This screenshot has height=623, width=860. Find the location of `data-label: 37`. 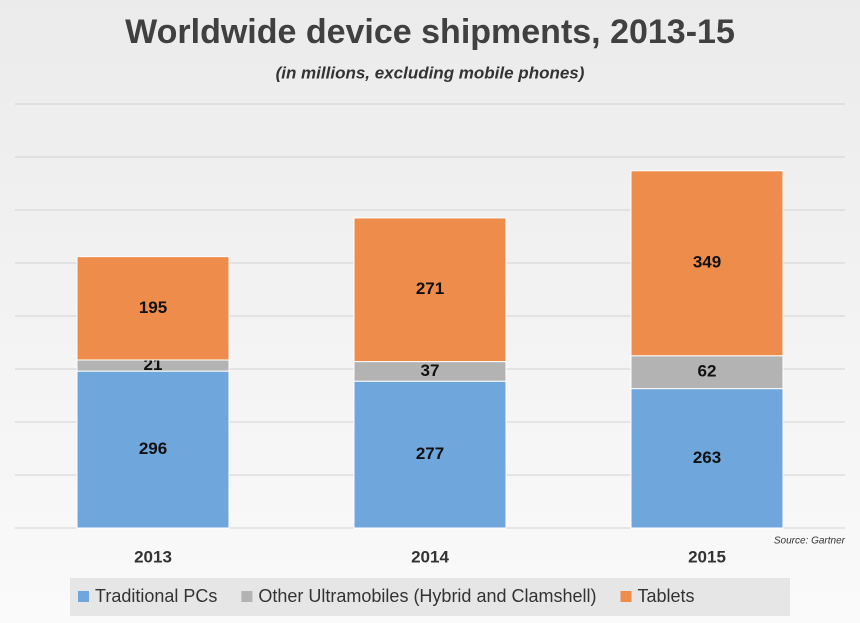

data-label: 37 is located at coordinates (430, 370).